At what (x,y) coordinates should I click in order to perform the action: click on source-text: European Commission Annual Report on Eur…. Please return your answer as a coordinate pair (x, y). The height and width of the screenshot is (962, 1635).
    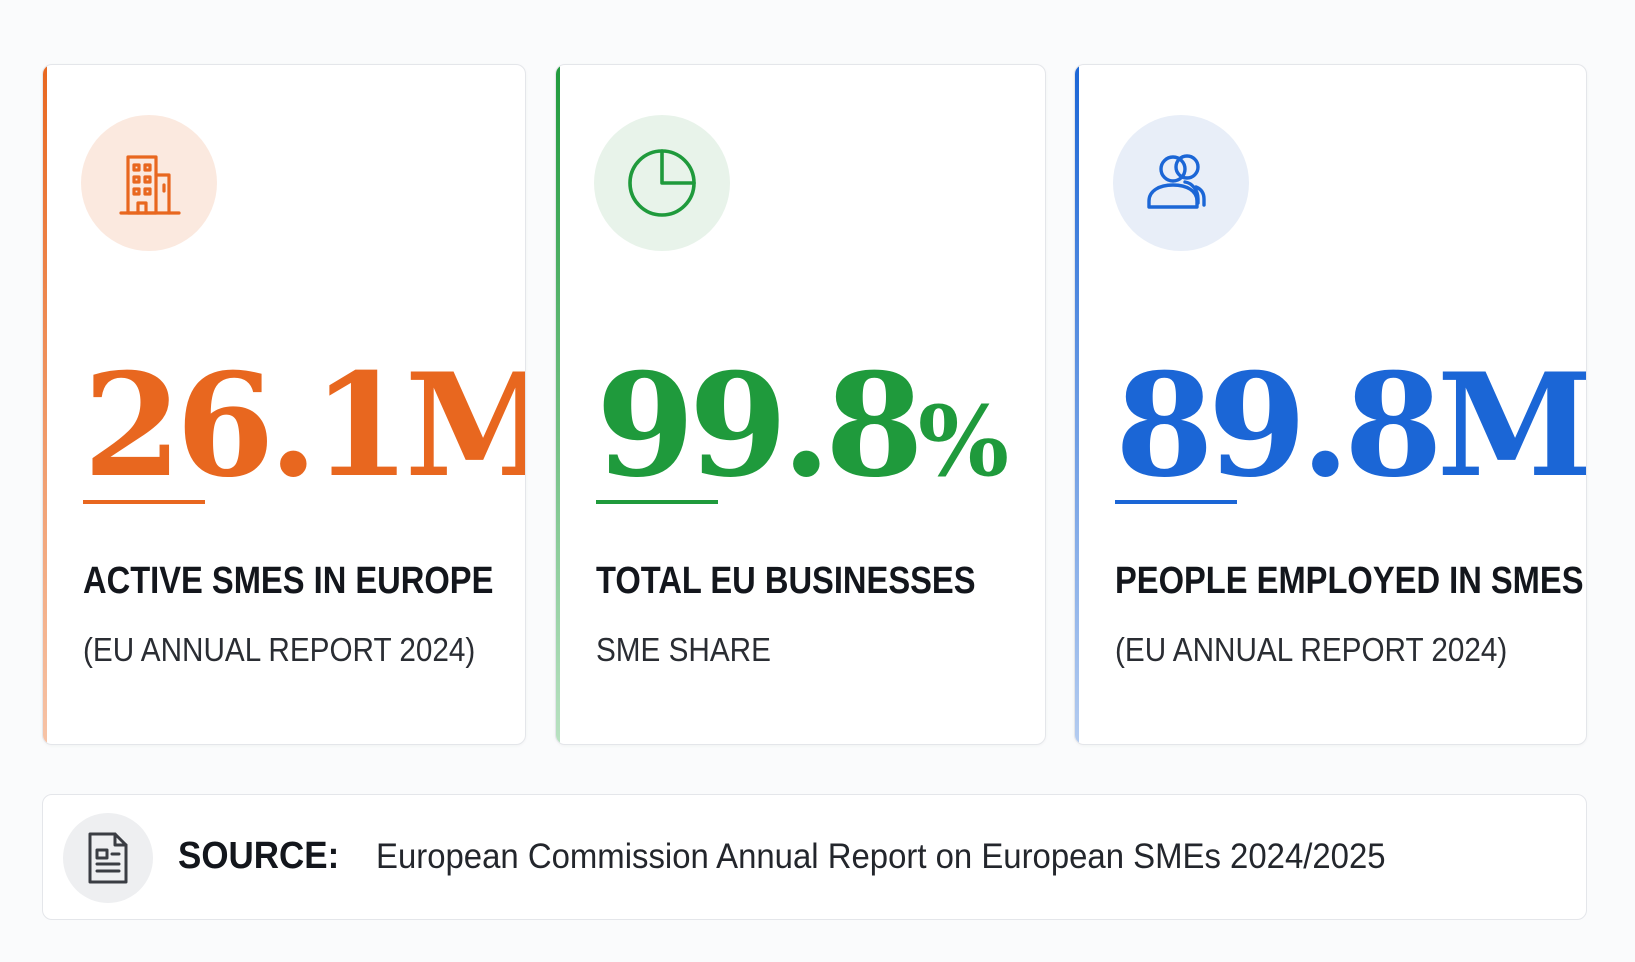
    Looking at the image, I should click on (881, 856).